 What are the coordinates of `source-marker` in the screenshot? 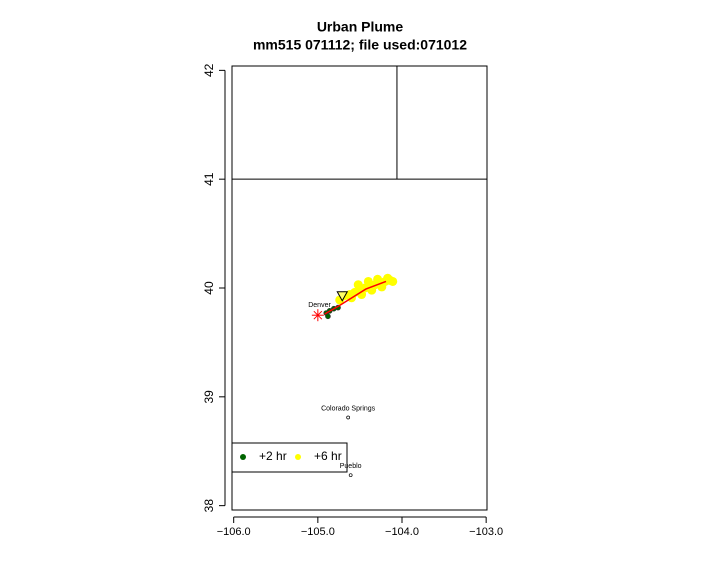 It's located at (317, 315).